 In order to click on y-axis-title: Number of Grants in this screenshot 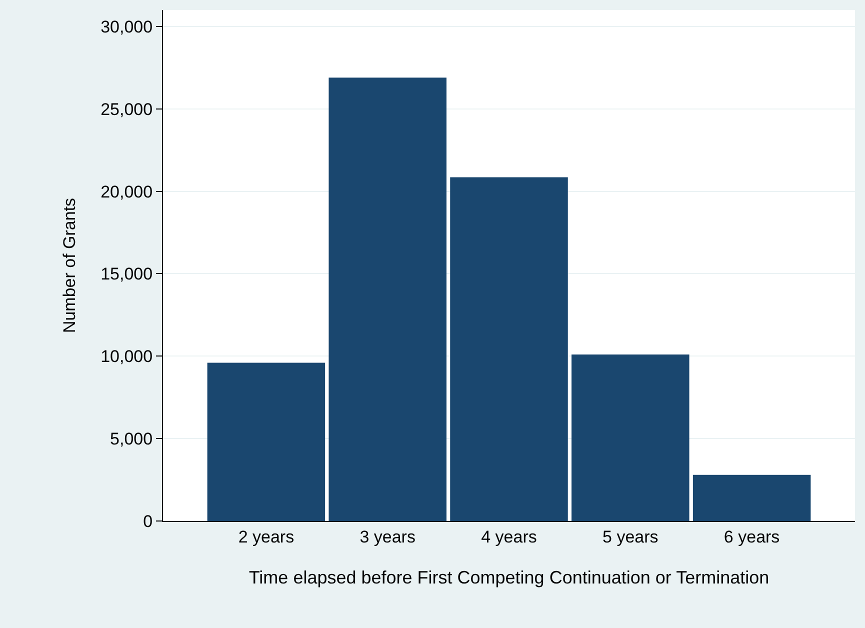, I will do `click(70, 266)`.